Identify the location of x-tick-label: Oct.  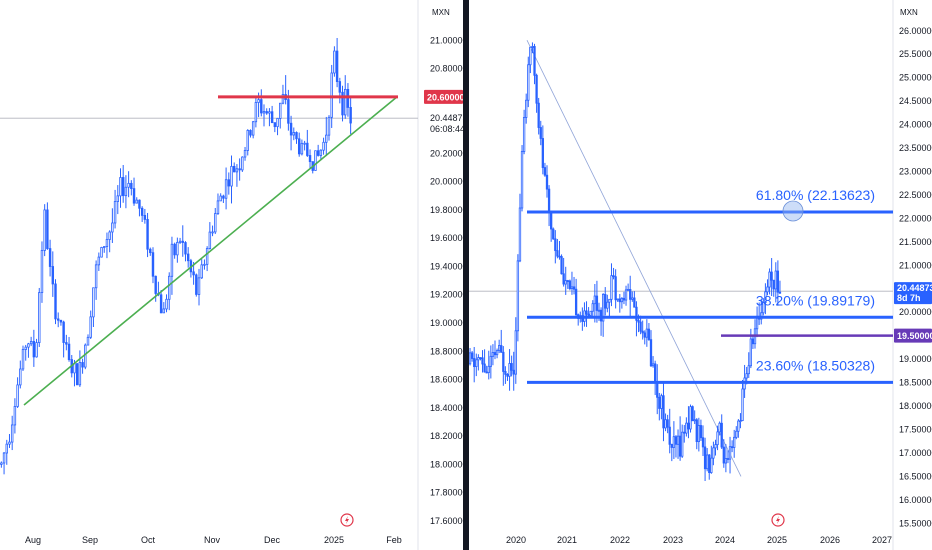
(148, 540).